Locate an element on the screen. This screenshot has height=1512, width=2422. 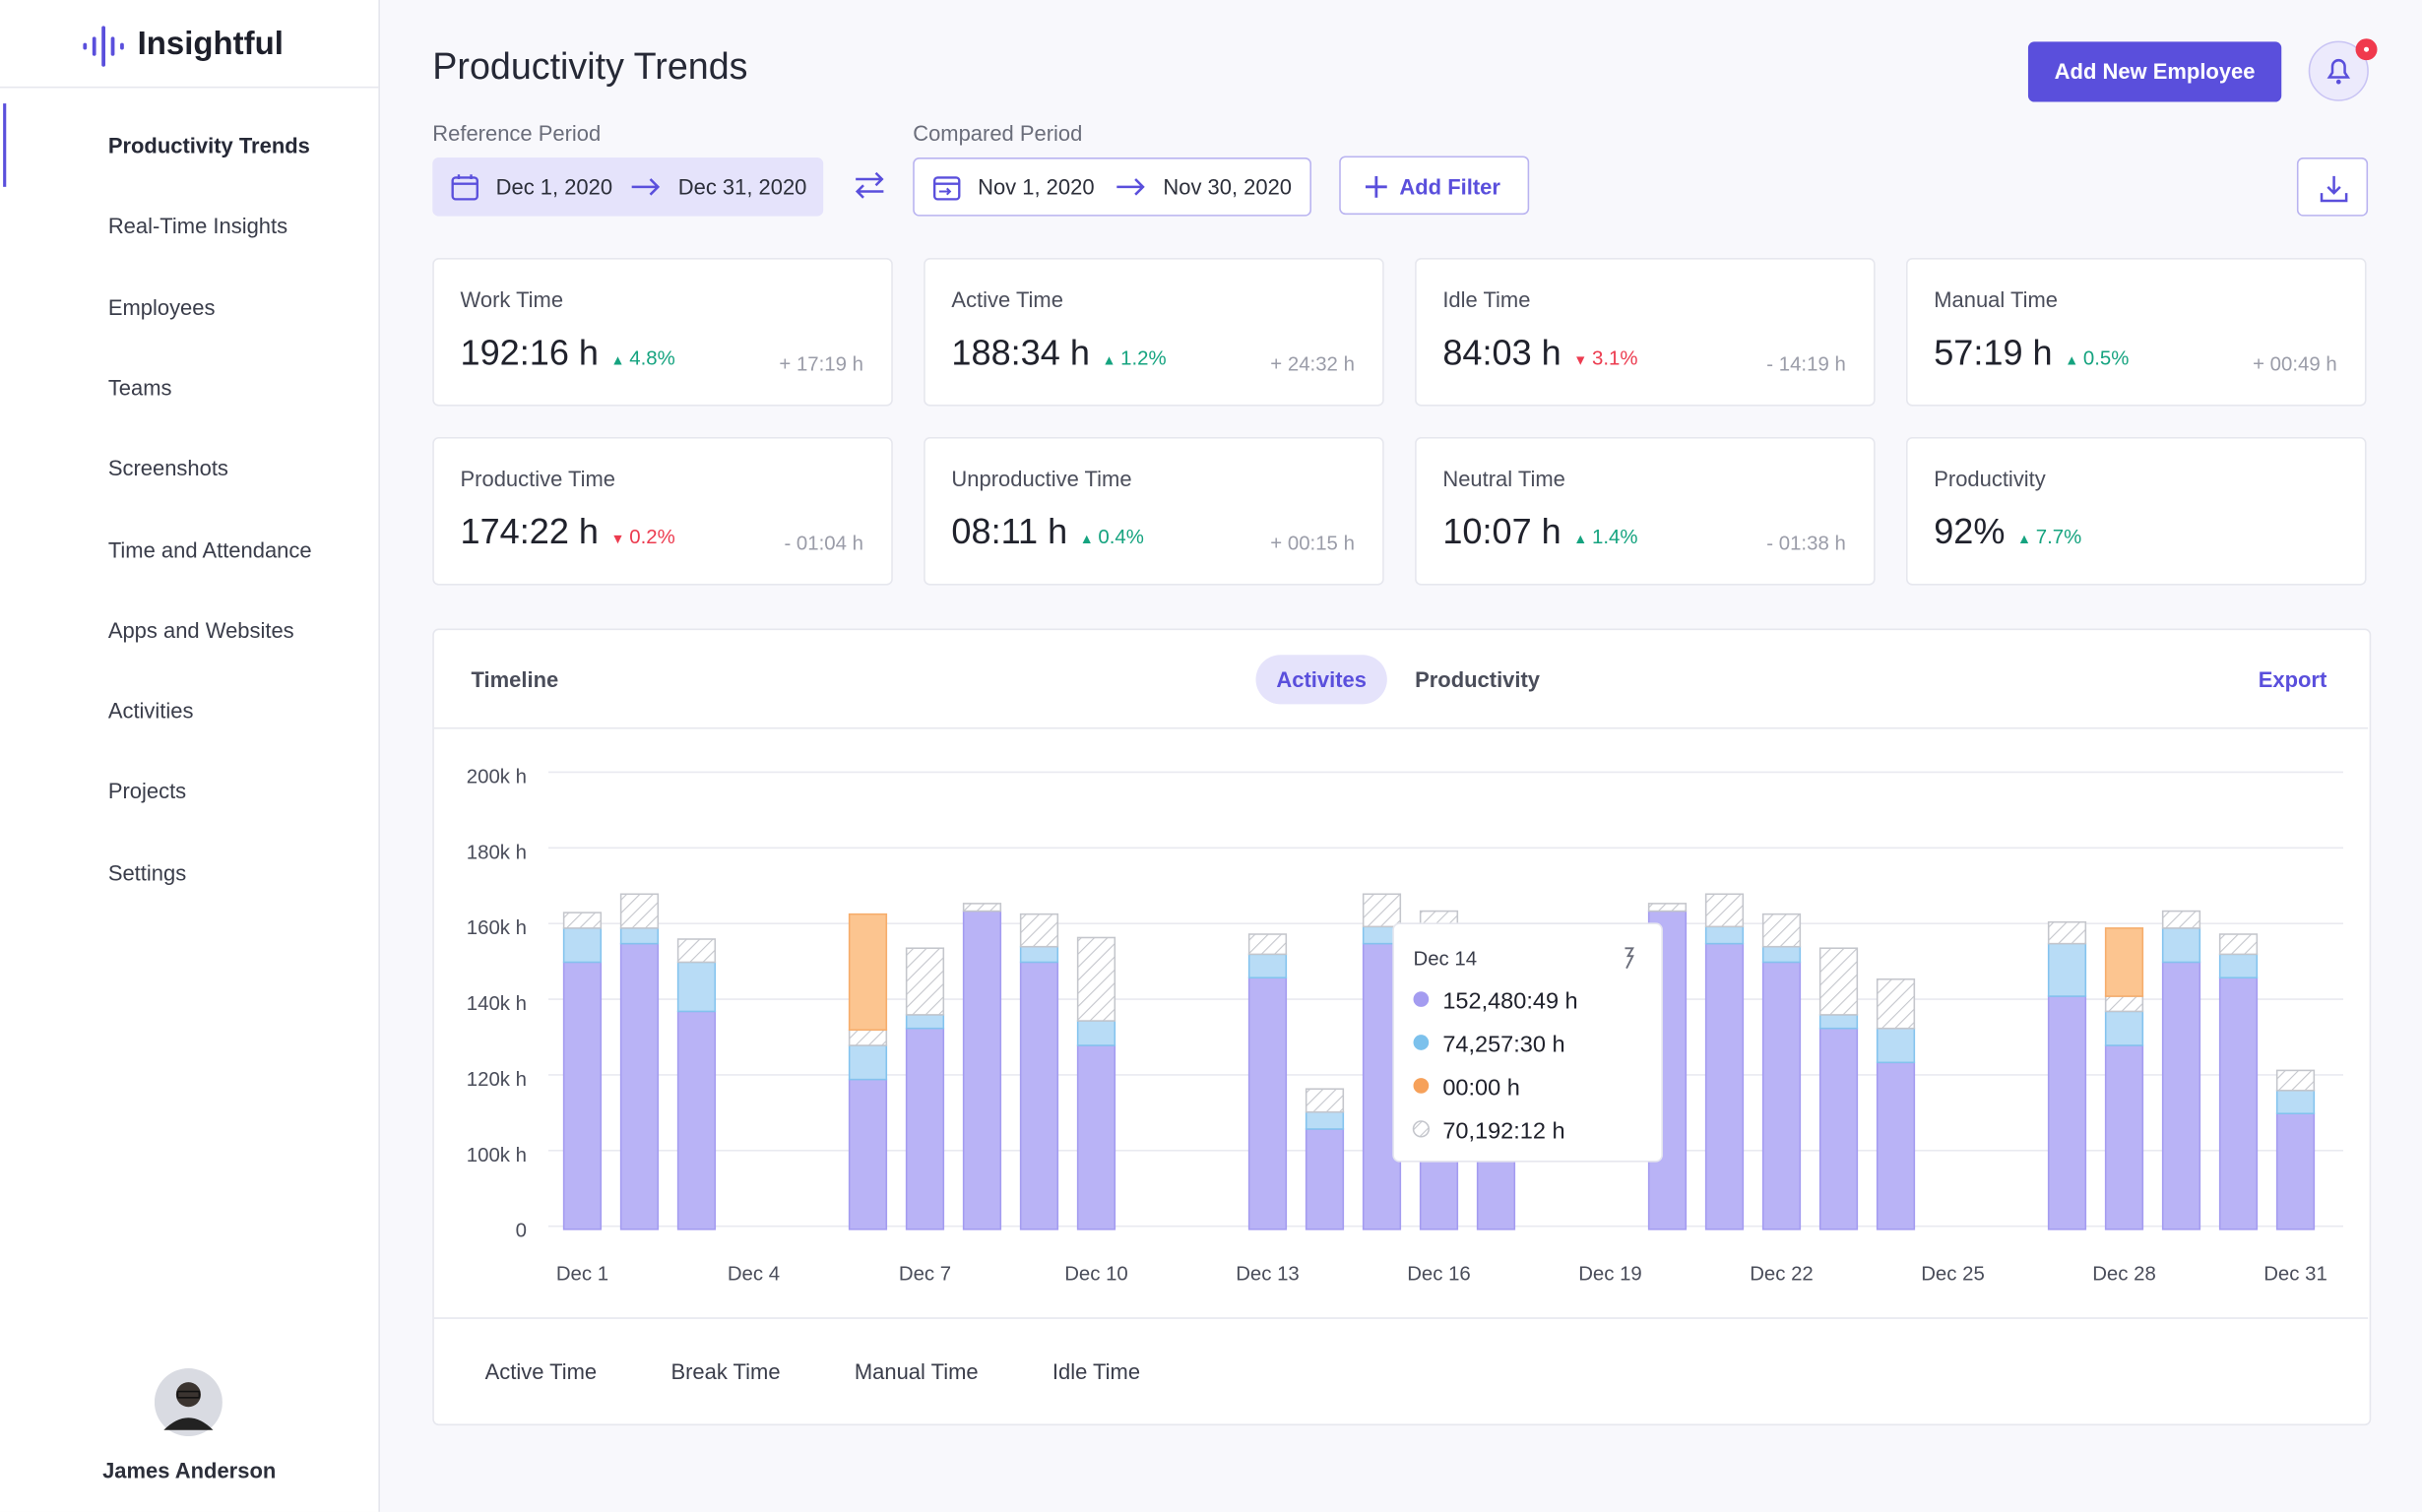
y-tick-label: 100k h is located at coordinates (497, 1155).